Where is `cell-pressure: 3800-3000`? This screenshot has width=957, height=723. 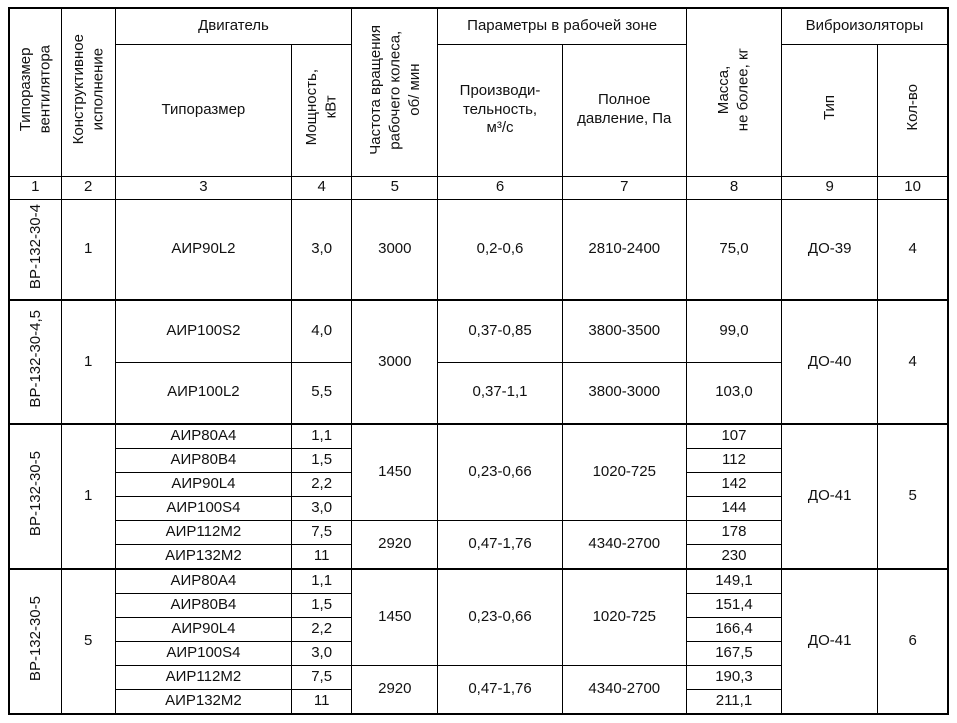 cell-pressure: 3800-3000 is located at coordinates (624, 393).